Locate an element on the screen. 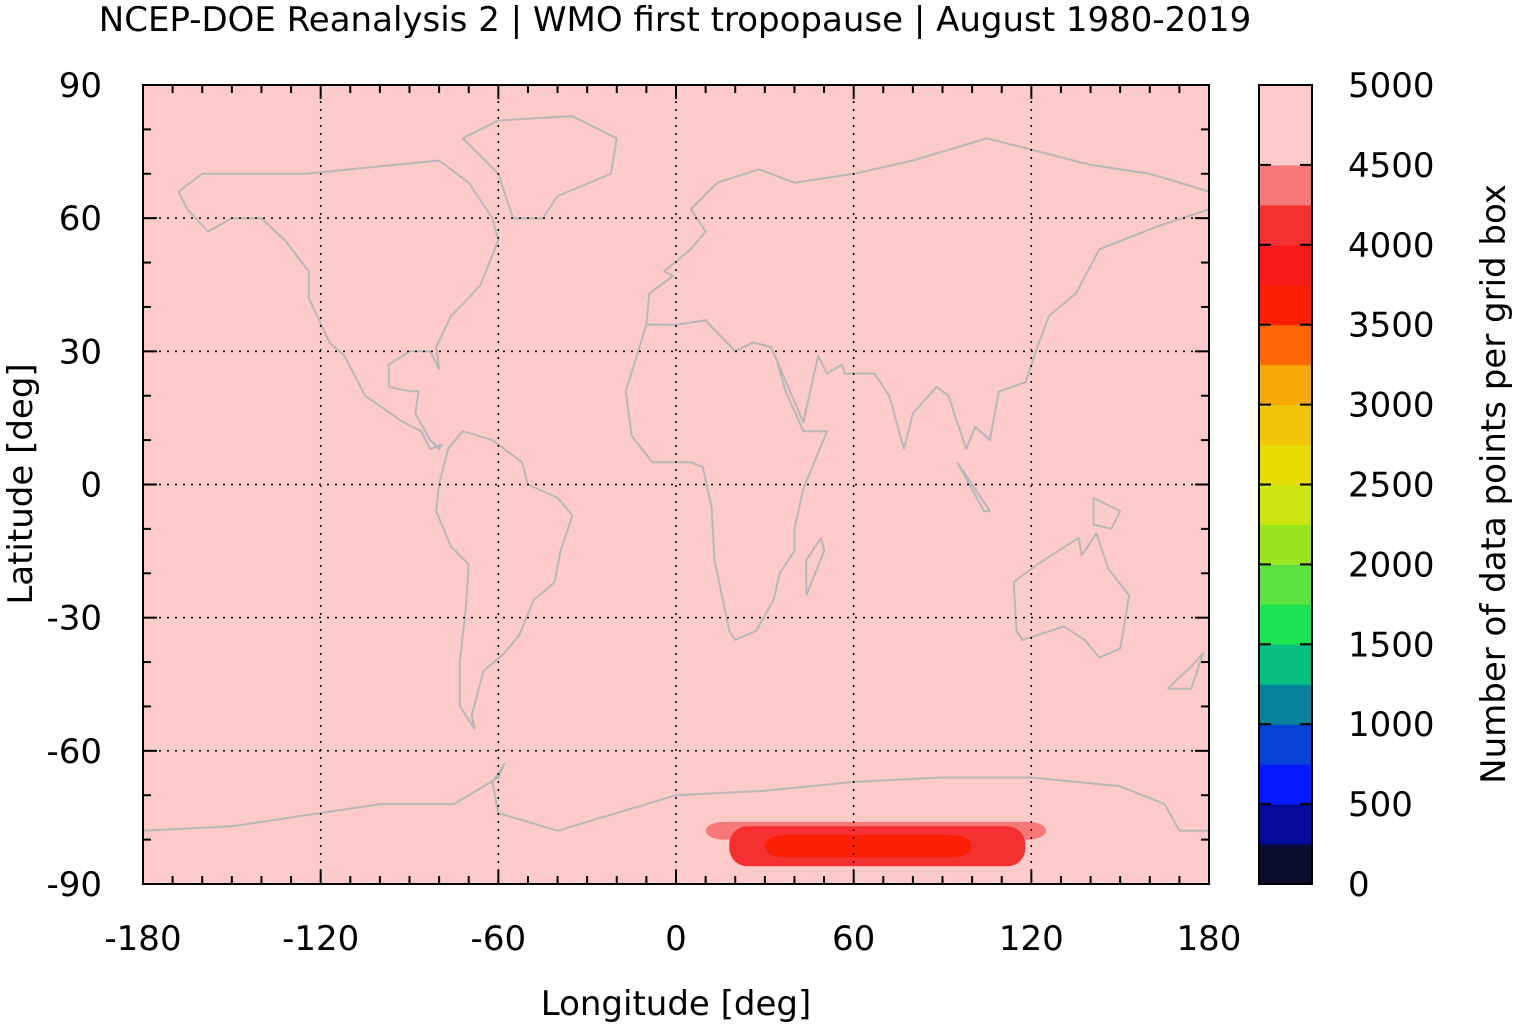 Image resolution: width=1519 pixels, height=1029 pixels. y-axis-label: Latitude [deg] is located at coordinates (21, 483).